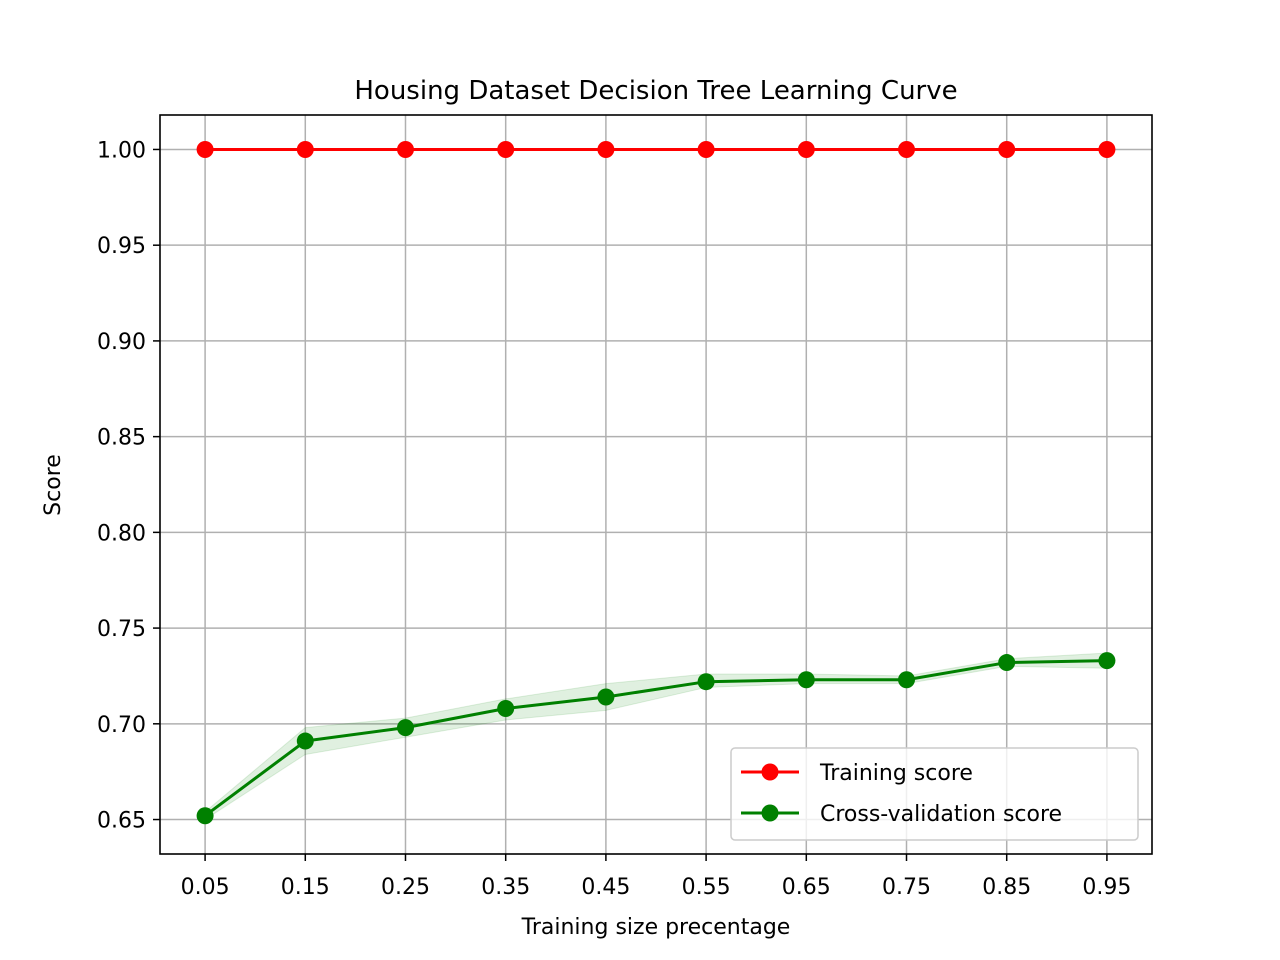 The height and width of the screenshot is (960, 1280). What do you see at coordinates (128, 486) in the screenshot?
I see `y-axis-ticks: 0.65 0.70 0.75 0.80 0.85 0.90 0.95 1.00` at bounding box center [128, 486].